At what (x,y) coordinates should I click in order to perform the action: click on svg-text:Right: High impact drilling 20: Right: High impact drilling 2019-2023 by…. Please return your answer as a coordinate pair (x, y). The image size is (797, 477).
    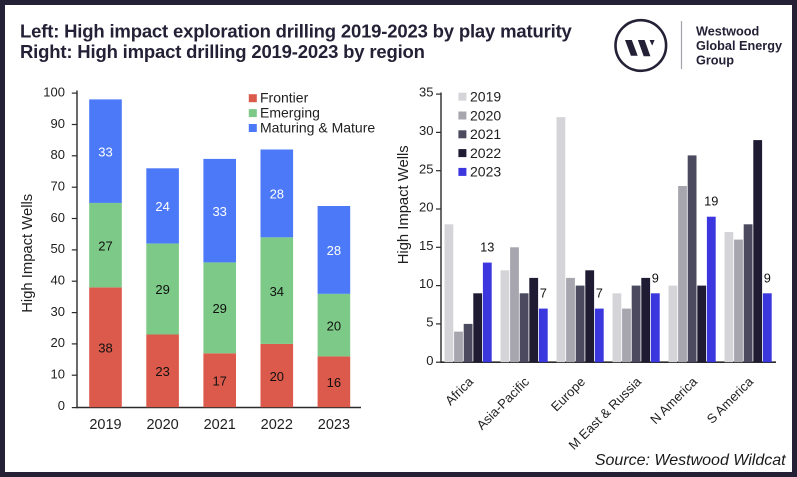
    Looking at the image, I should click on (222, 51).